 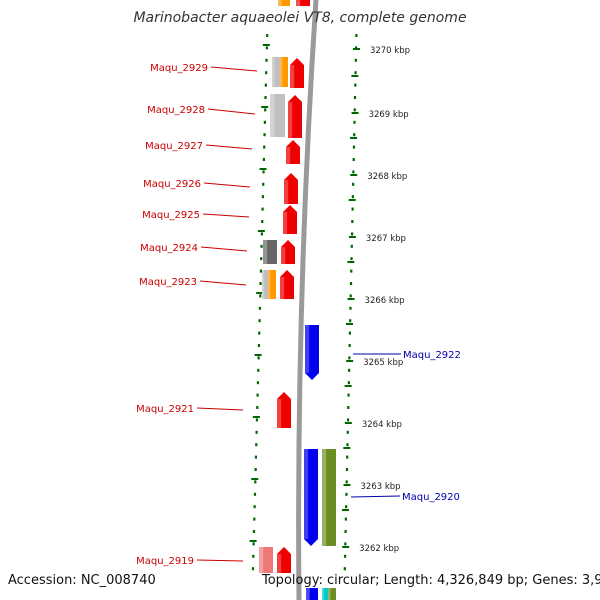 I want to click on gene-features, so click(x=297, y=300).